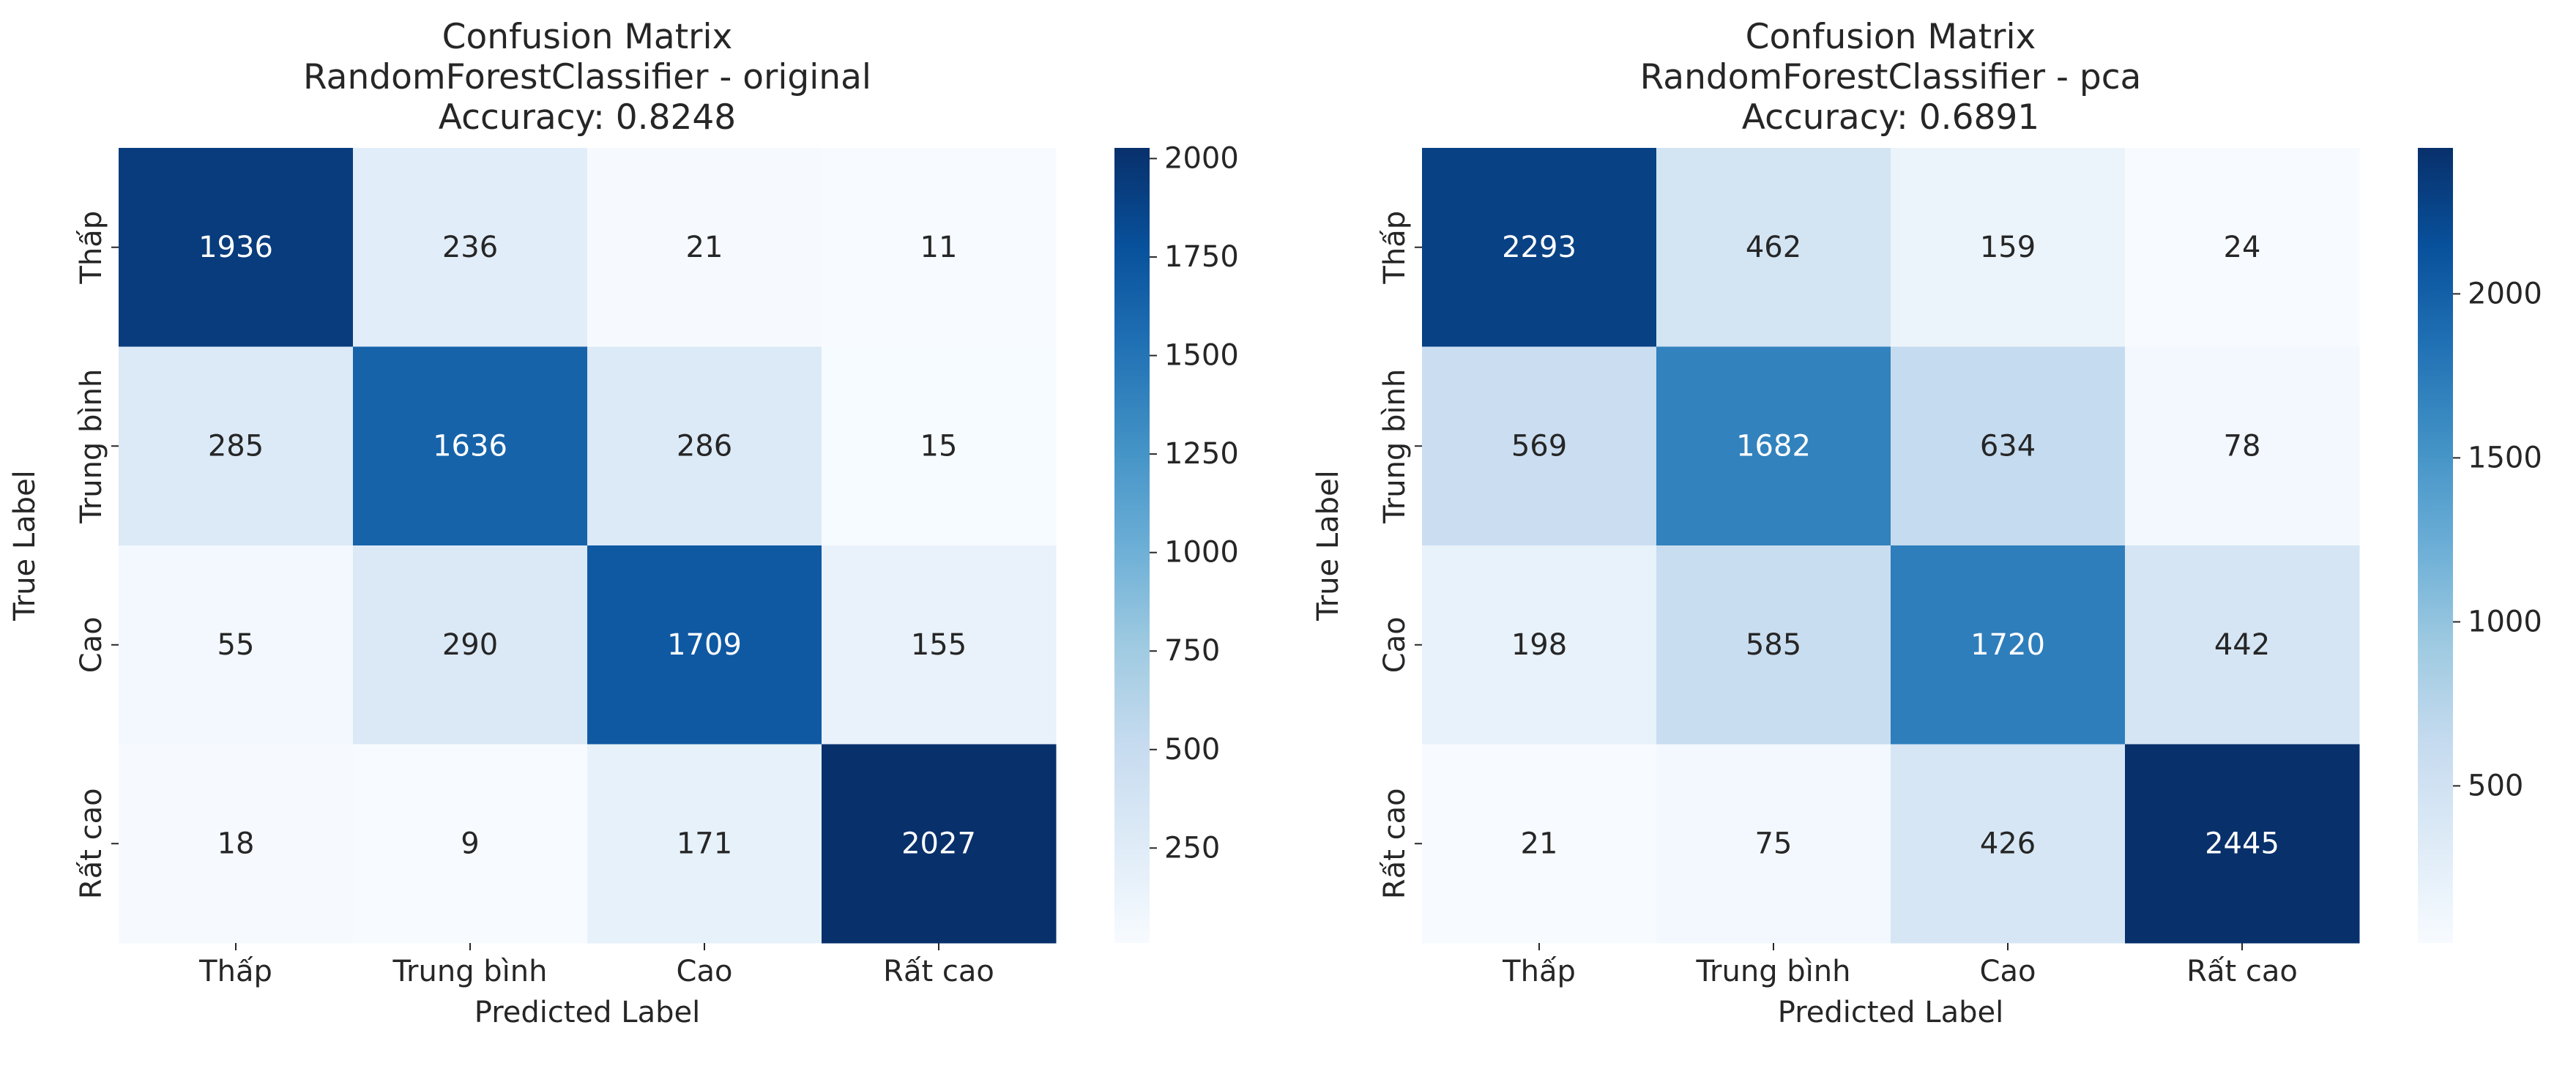 Image resolution: width=2576 pixels, height=1066 pixels. I want to click on chart0-cell-r2-c0, so click(236, 645).